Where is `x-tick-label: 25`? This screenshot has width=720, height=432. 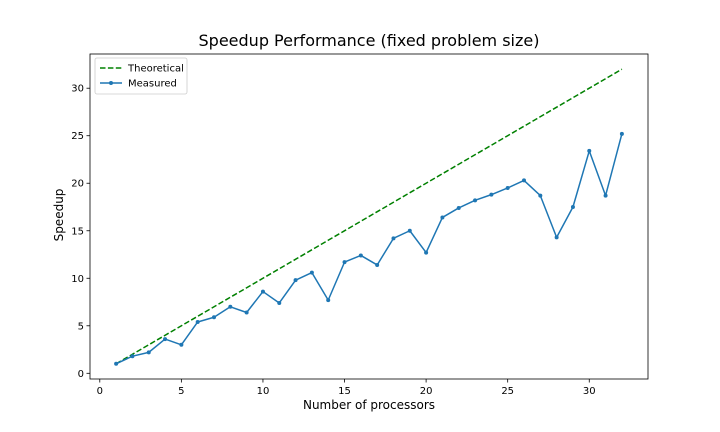 x-tick-label: 25 is located at coordinates (507, 391).